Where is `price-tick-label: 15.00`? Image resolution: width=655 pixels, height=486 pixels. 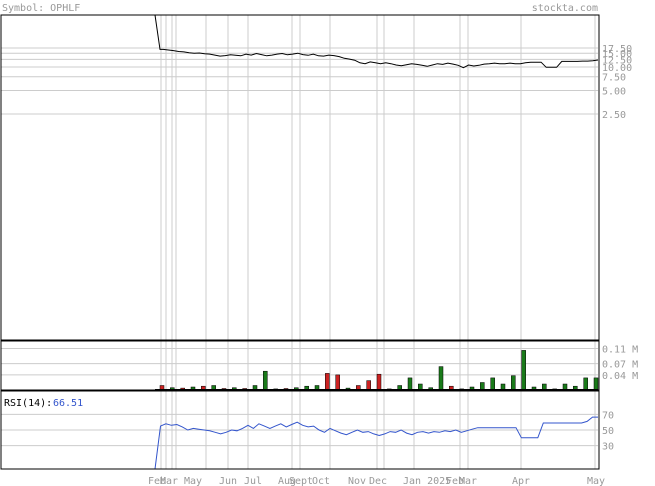 price-tick-label: 15.00 is located at coordinates (617, 54).